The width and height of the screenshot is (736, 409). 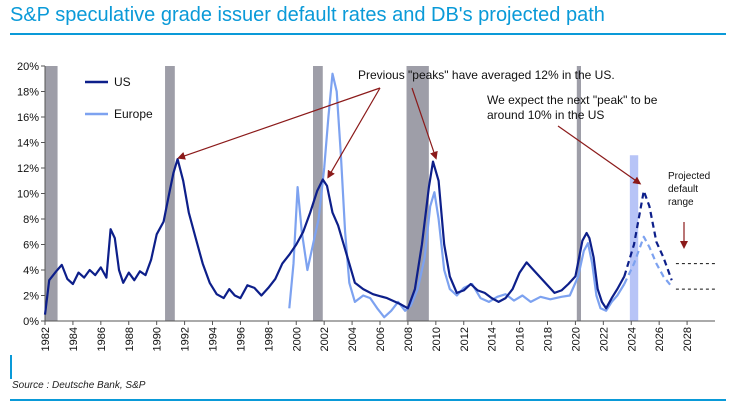 What do you see at coordinates (599, 155) in the screenshot?
I see `arrow-to-2024-peak` at bounding box center [599, 155].